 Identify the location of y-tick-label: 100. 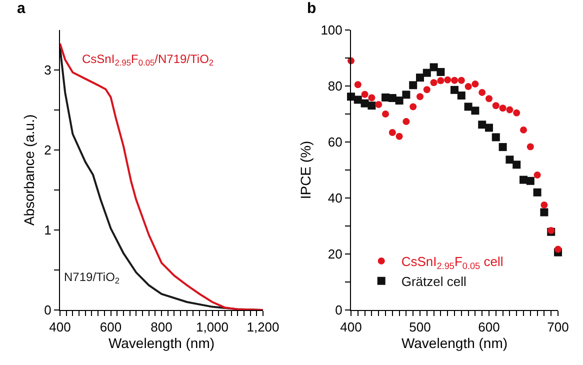
(331, 30).